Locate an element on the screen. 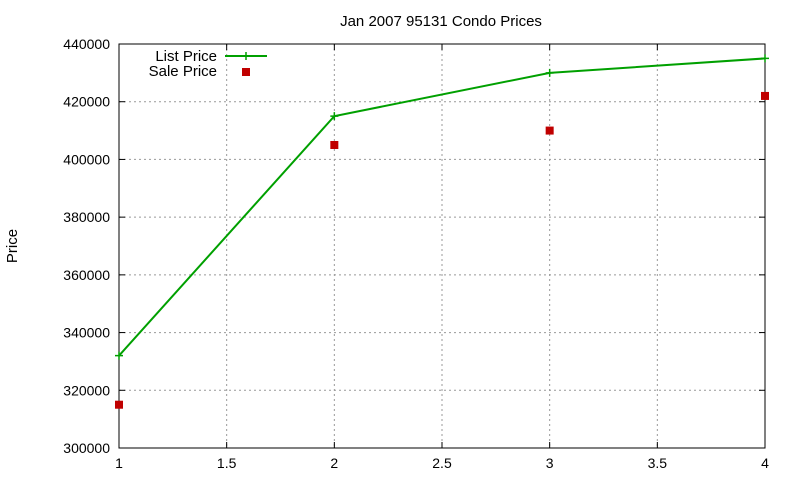 This screenshot has height=480, width=800. y-tick-label: 420000 is located at coordinates (86, 102).